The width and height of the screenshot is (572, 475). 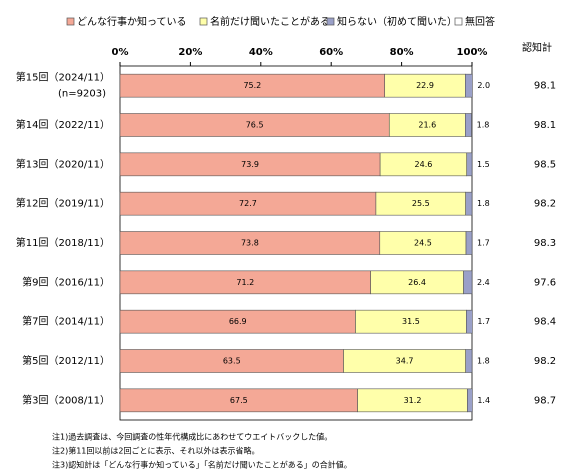 I want to click on value-label: 73.9, so click(x=250, y=164).